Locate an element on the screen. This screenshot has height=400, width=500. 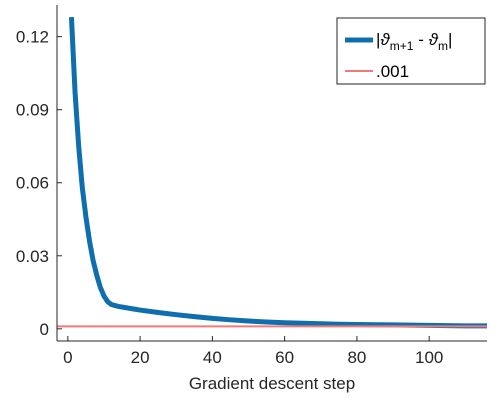
y-tick-label: 0 is located at coordinates (44, 329).